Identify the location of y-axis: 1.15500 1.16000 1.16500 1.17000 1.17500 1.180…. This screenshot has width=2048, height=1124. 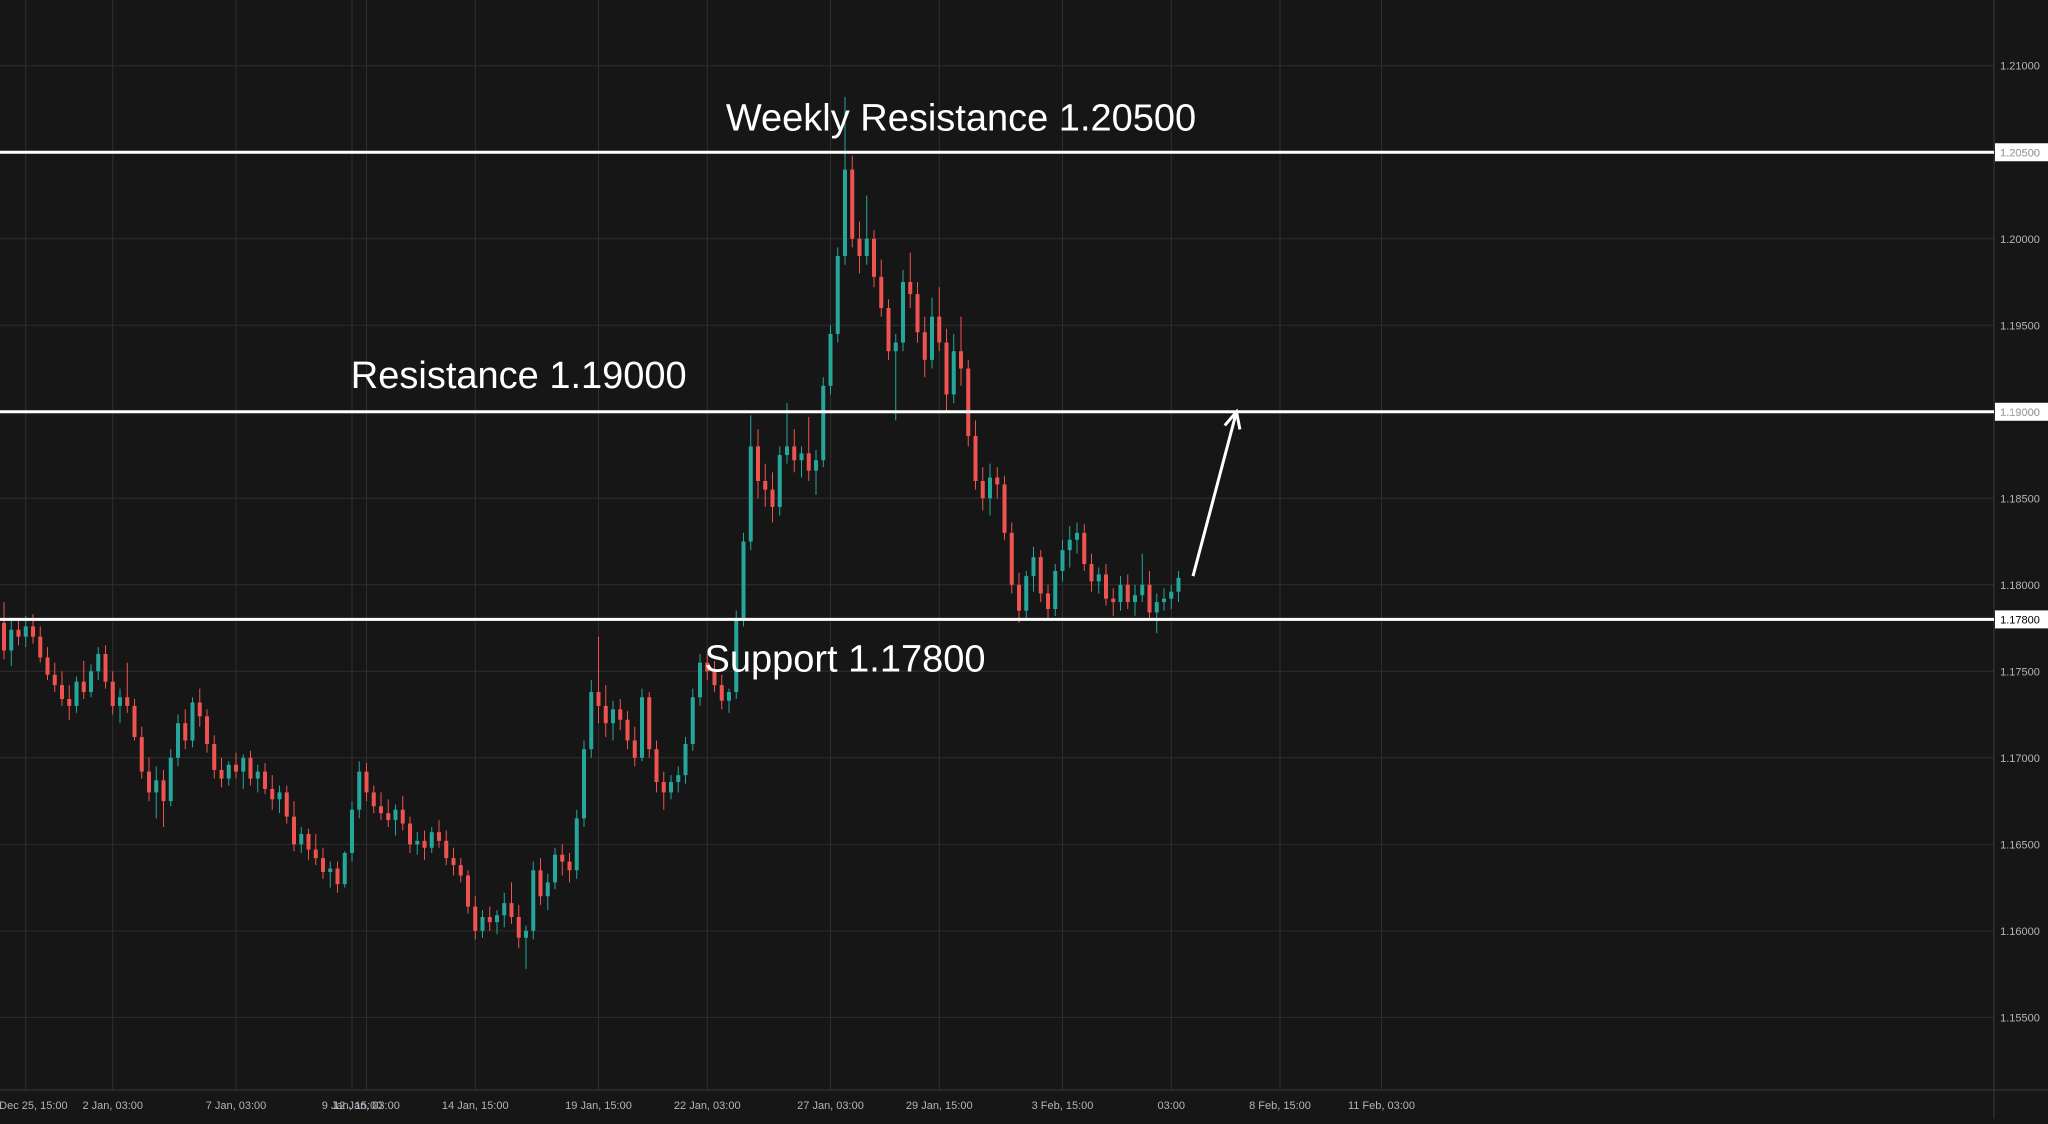
(2020, 543).